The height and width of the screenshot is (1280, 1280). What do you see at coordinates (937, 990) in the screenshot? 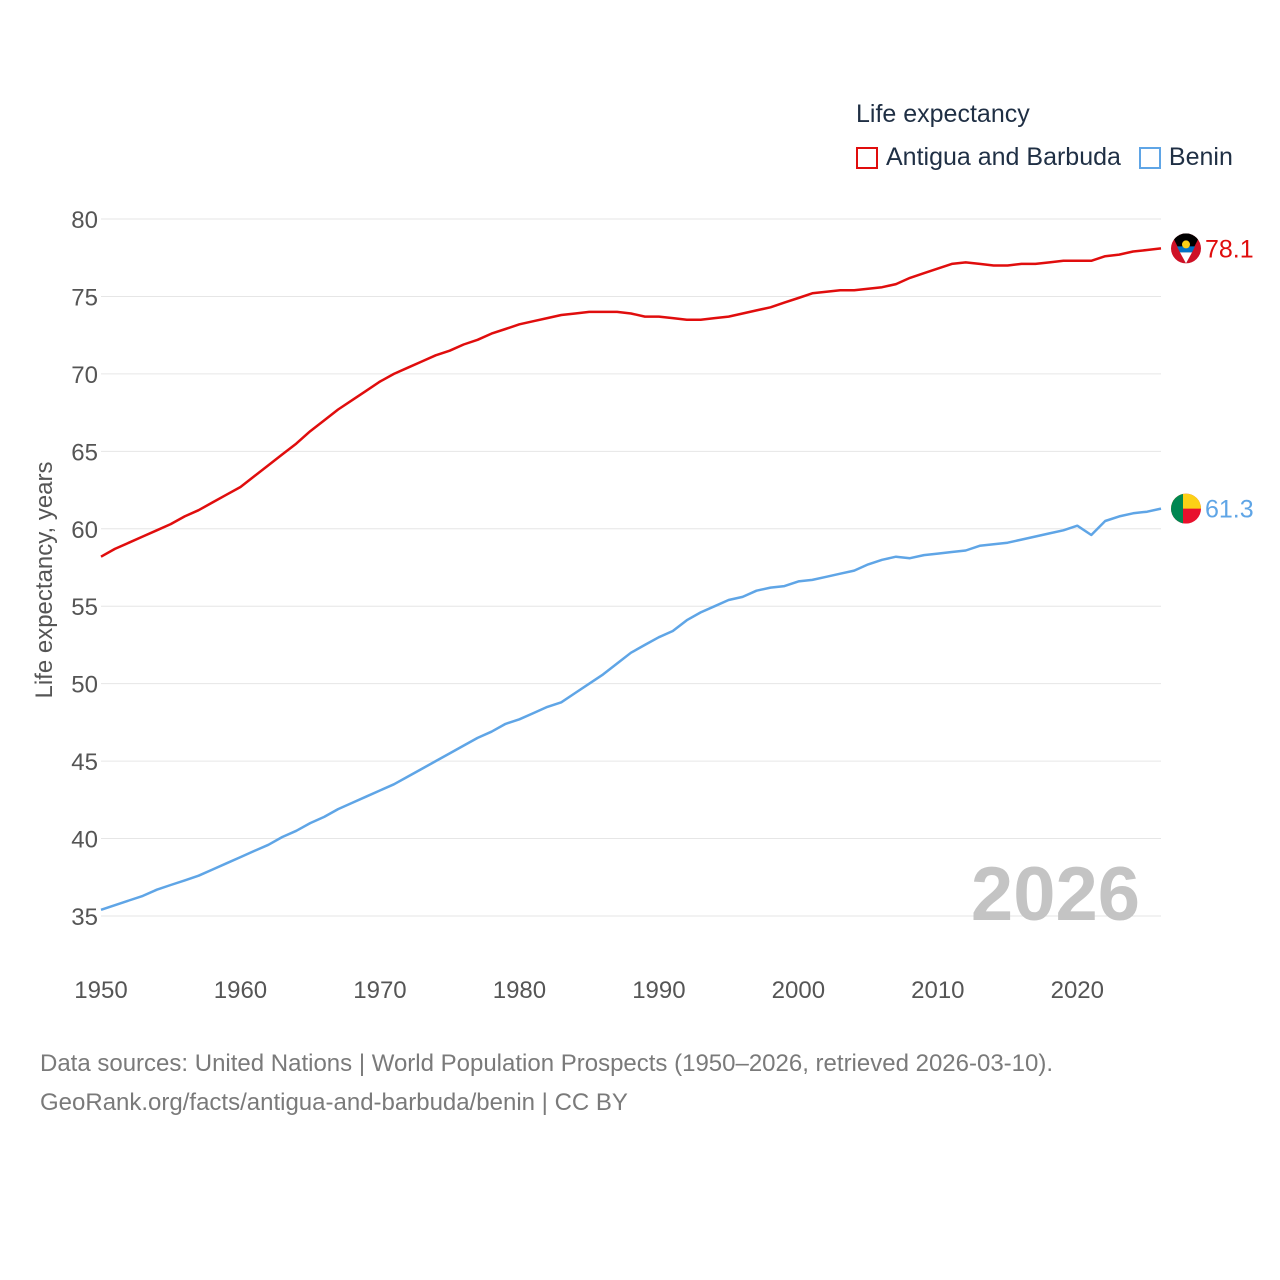
I see `x-tick-2010: 2010` at bounding box center [937, 990].